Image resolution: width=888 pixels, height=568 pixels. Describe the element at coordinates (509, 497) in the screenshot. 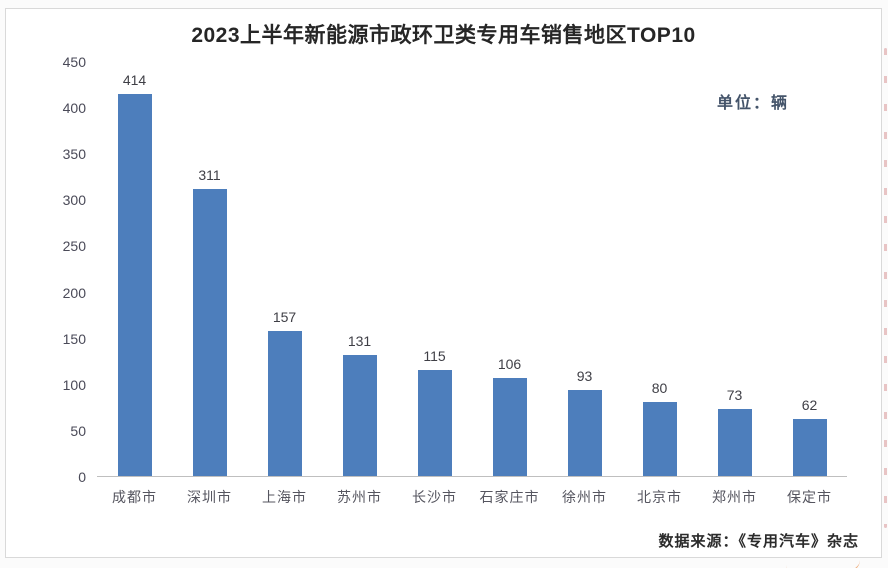

I see `x-tick-label: 石家庄市` at that location.